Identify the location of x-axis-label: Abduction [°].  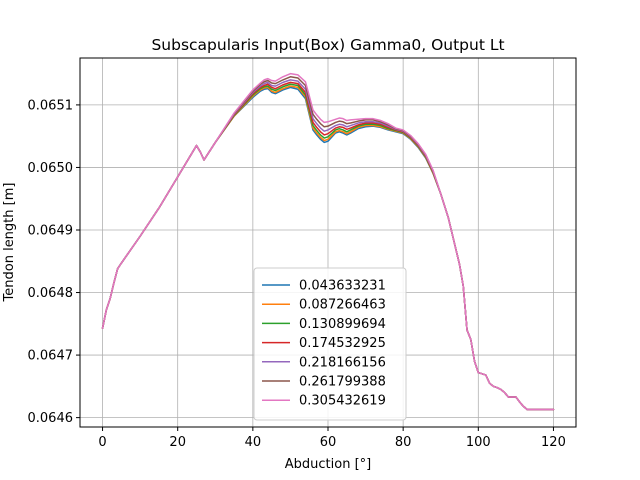
(328, 464).